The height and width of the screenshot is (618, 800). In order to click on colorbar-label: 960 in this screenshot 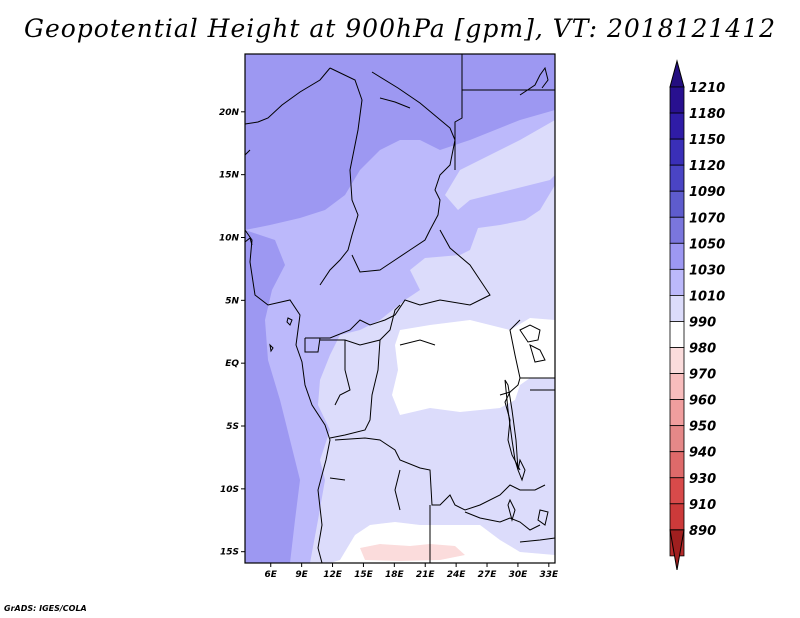, I will do `click(702, 401)`.